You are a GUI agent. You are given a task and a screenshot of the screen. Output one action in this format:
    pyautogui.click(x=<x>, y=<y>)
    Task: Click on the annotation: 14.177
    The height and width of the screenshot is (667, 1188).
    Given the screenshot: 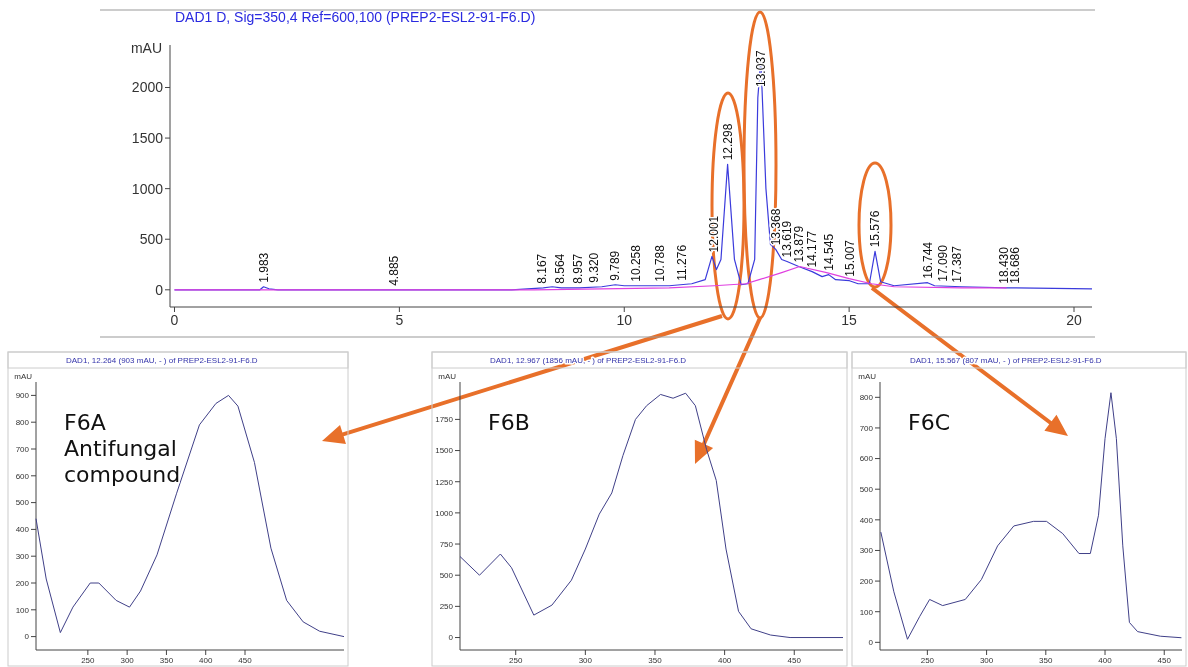 What is the action you would take?
    pyautogui.click(x=812, y=249)
    